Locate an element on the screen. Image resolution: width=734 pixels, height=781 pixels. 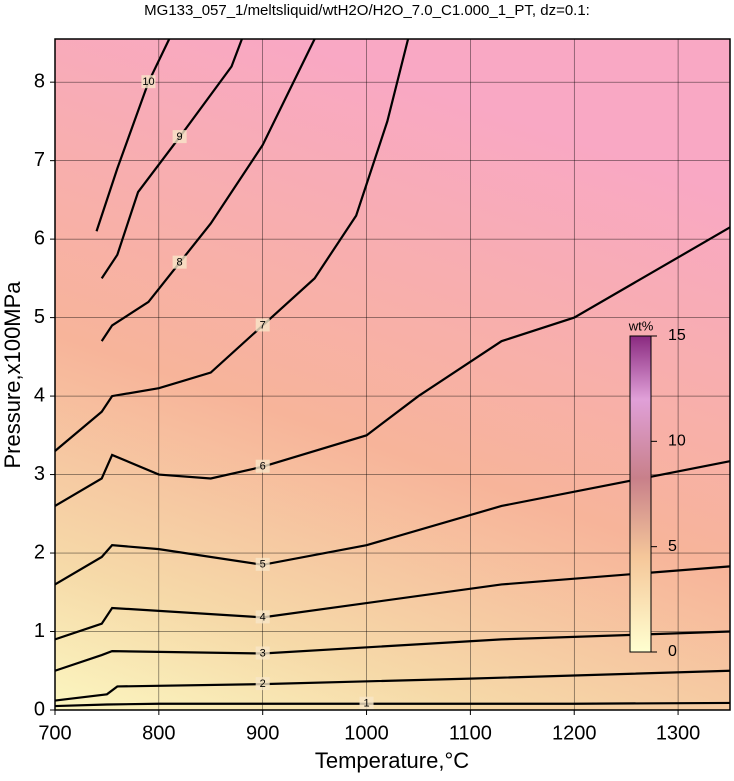
contour-label: 6 is located at coordinates (263, 467).